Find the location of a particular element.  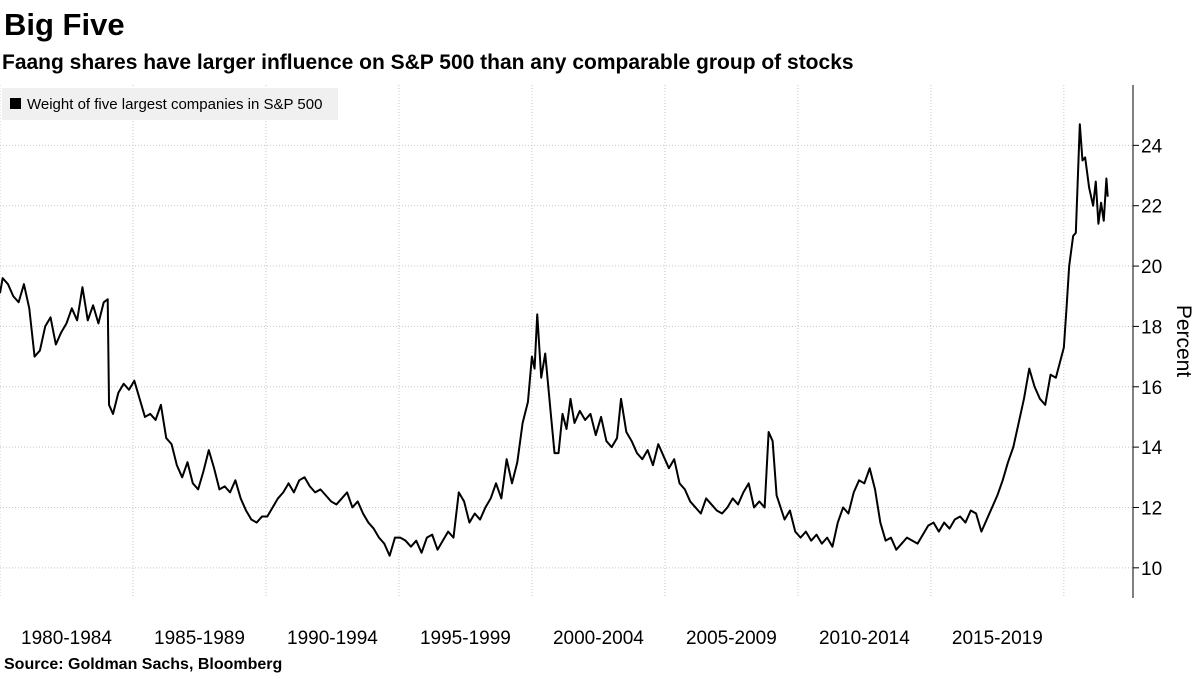

legend-swatch is located at coordinates (15, 103).